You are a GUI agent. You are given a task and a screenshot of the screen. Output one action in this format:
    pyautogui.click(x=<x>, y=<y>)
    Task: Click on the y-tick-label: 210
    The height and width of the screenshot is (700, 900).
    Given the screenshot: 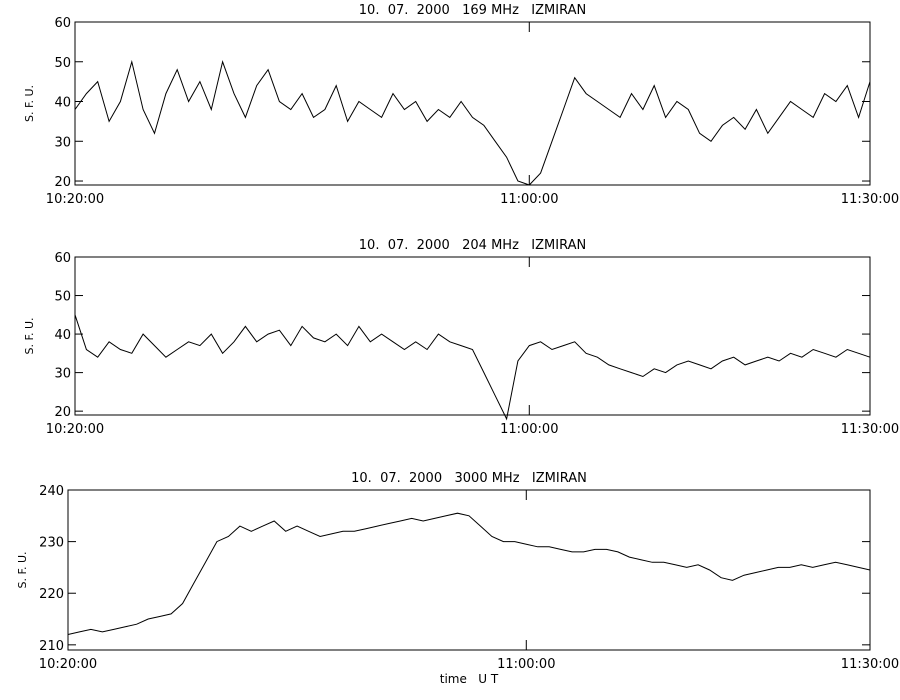 What is the action you would take?
    pyautogui.click(x=51, y=646)
    